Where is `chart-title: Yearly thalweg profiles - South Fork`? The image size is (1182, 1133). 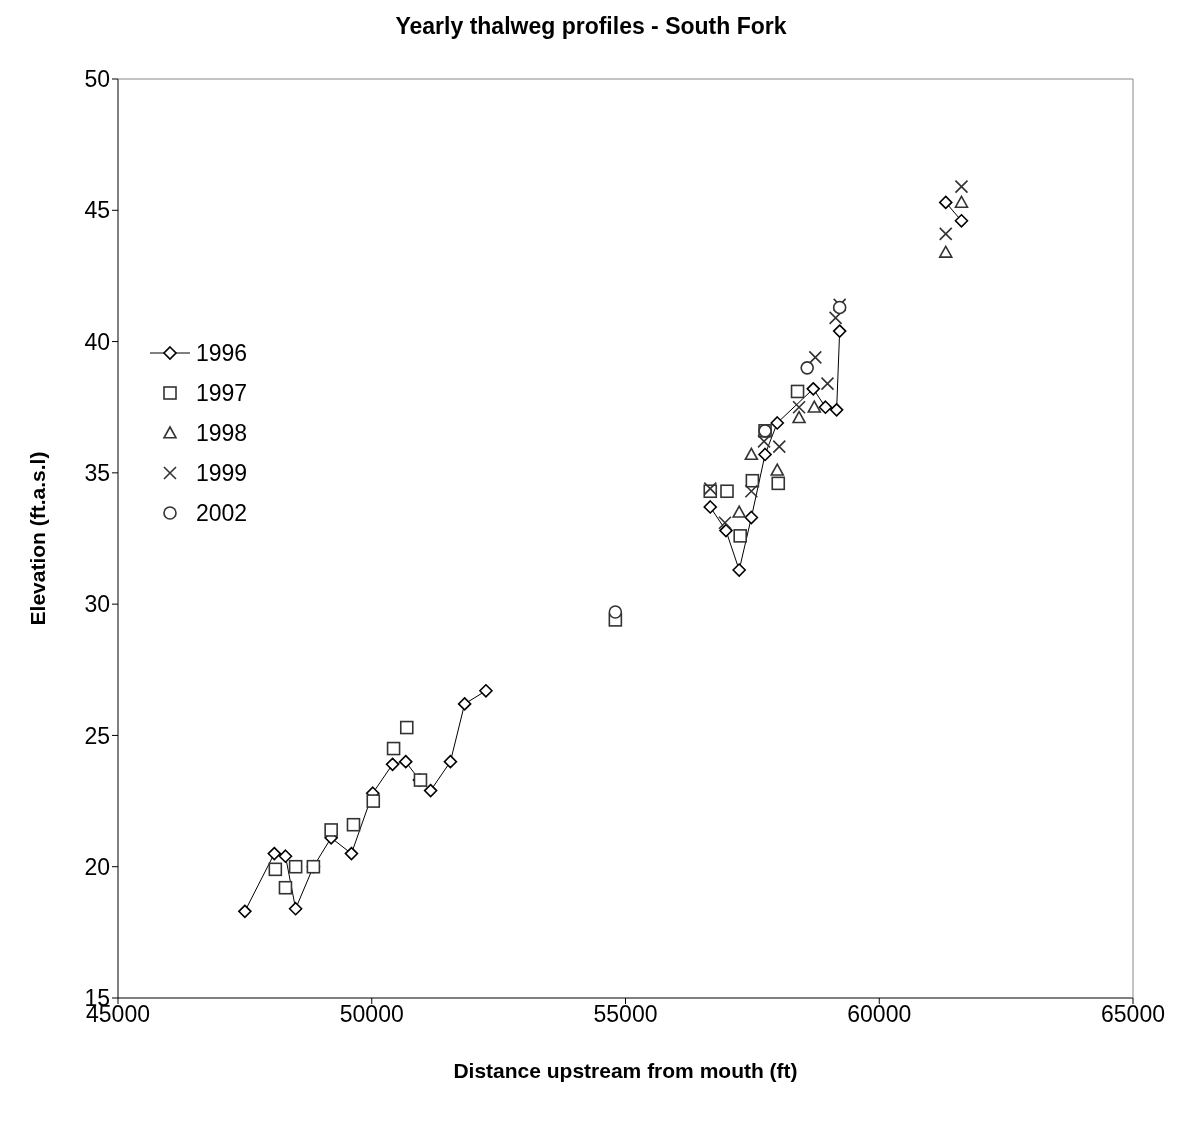
chart-title: Yearly thalweg profiles - South Fork is located at coordinates (591, 26).